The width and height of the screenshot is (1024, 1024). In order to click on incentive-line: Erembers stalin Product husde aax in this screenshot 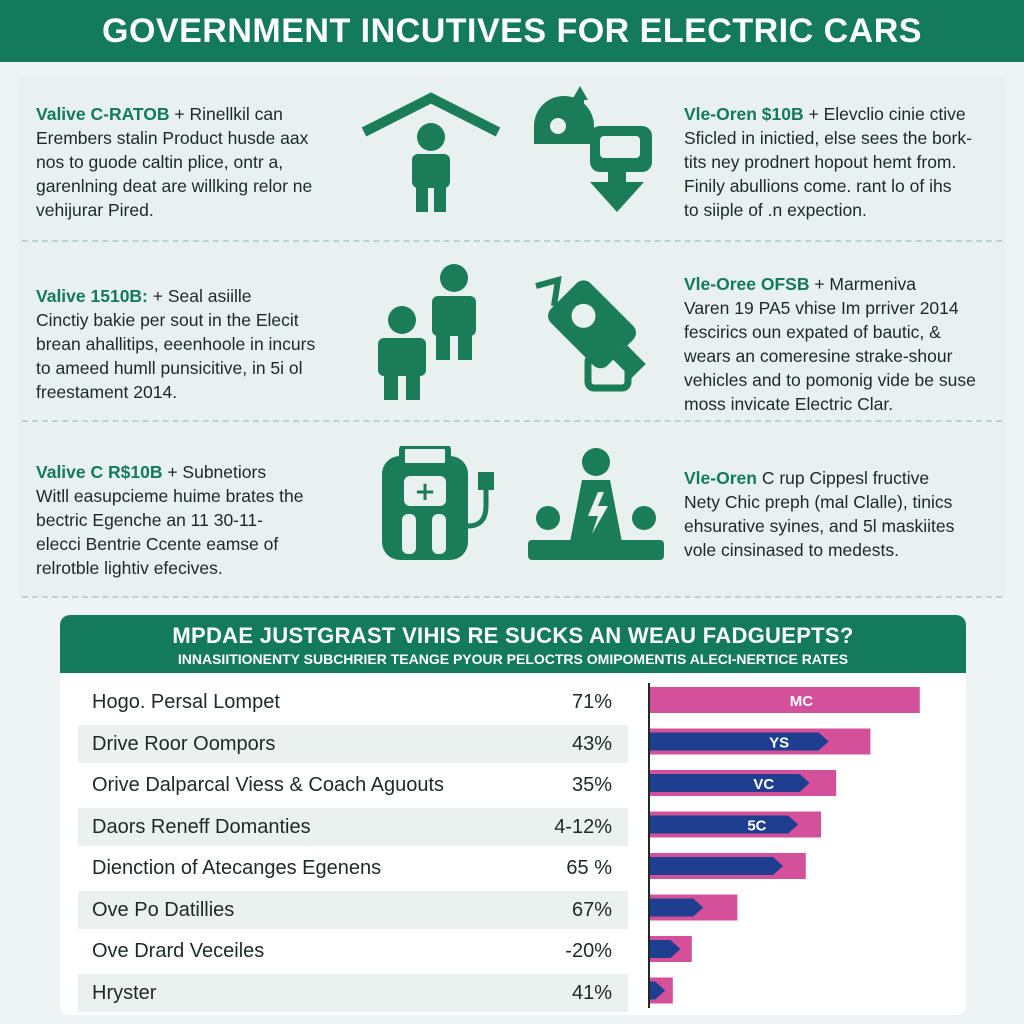, I will do `click(172, 138)`.